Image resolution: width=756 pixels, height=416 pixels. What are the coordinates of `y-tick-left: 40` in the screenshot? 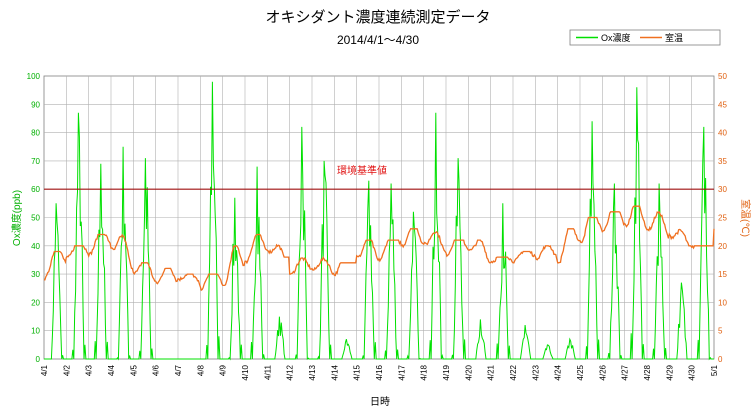 It's located at (35, 246).